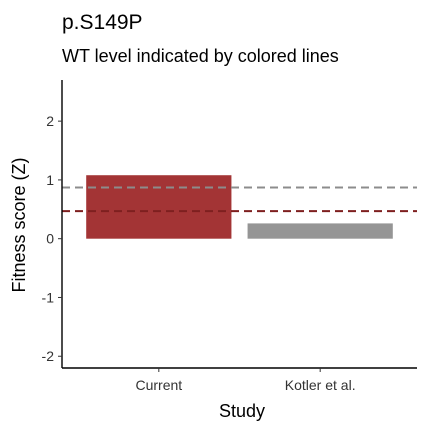  What do you see at coordinates (48, 297) in the screenshot?
I see `y-tick-label: -1` at bounding box center [48, 297].